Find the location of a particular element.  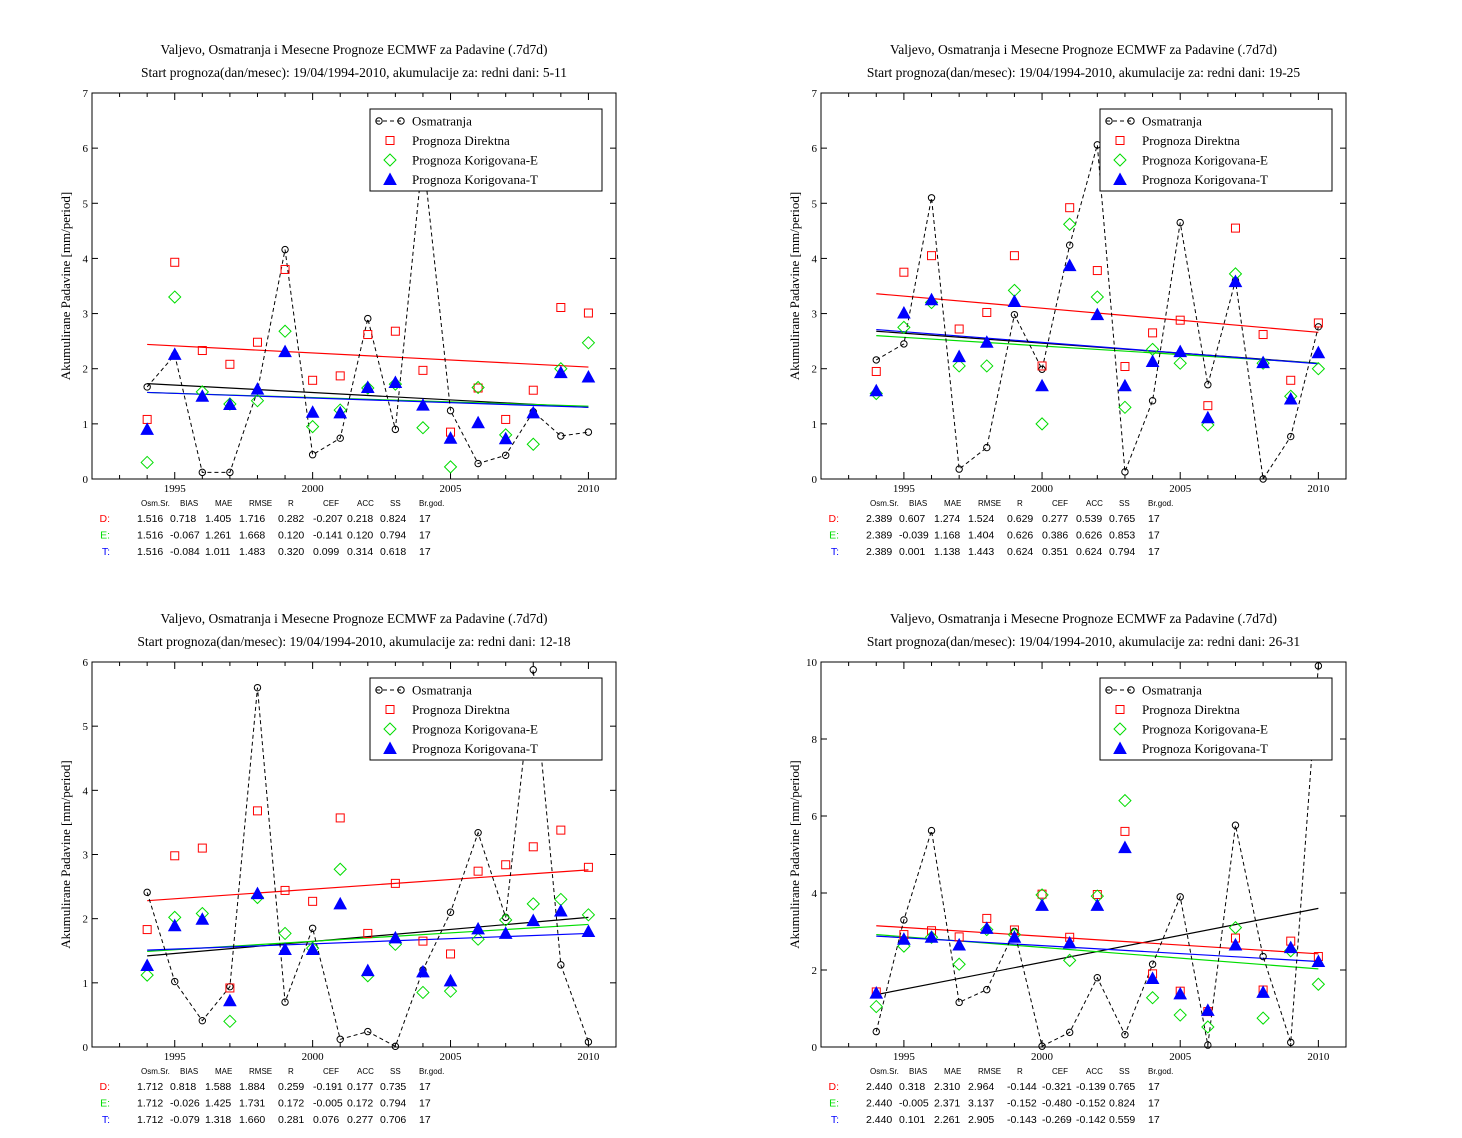

stats-cell: 0.607 is located at coordinates (912, 519).